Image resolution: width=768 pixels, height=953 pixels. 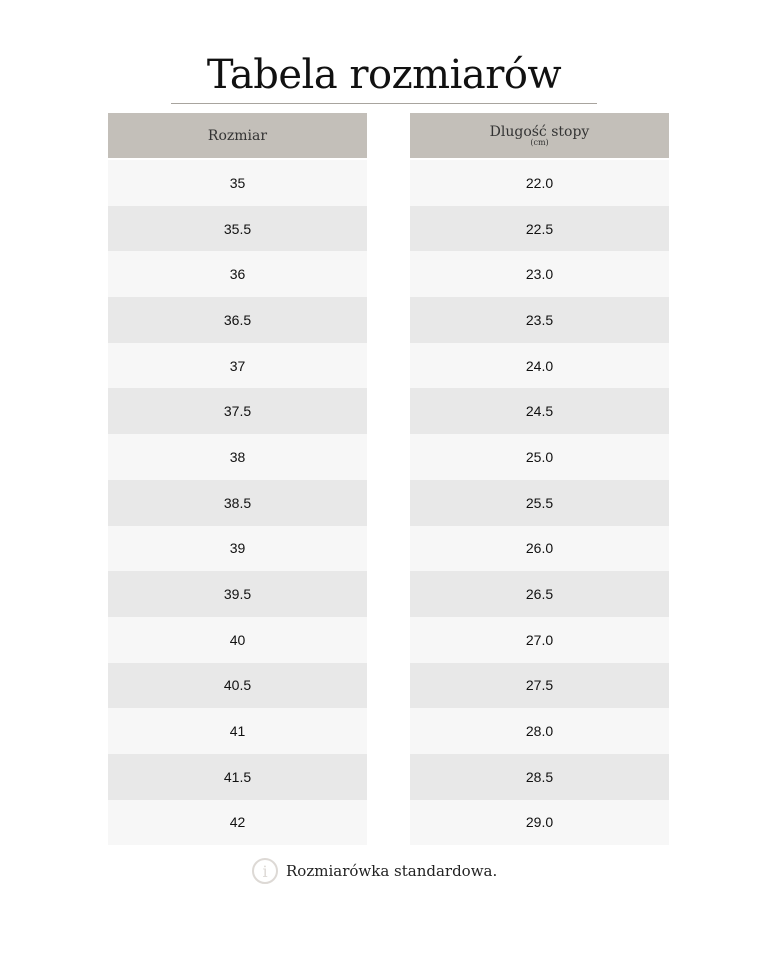 I want to click on size-cell: 37.5, so click(x=237, y=411).